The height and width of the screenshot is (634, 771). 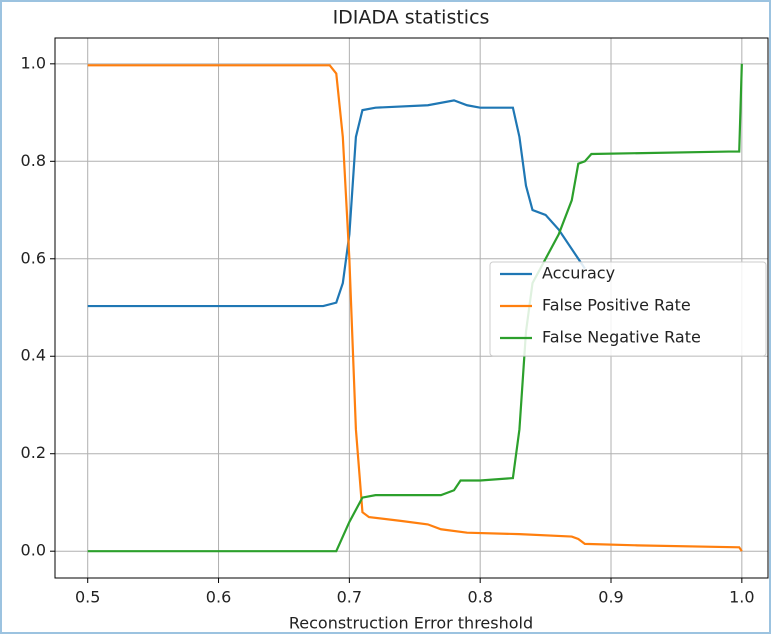 What do you see at coordinates (33, 160) in the screenshot?
I see `y-tick-label: 0.8` at bounding box center [33, 160].